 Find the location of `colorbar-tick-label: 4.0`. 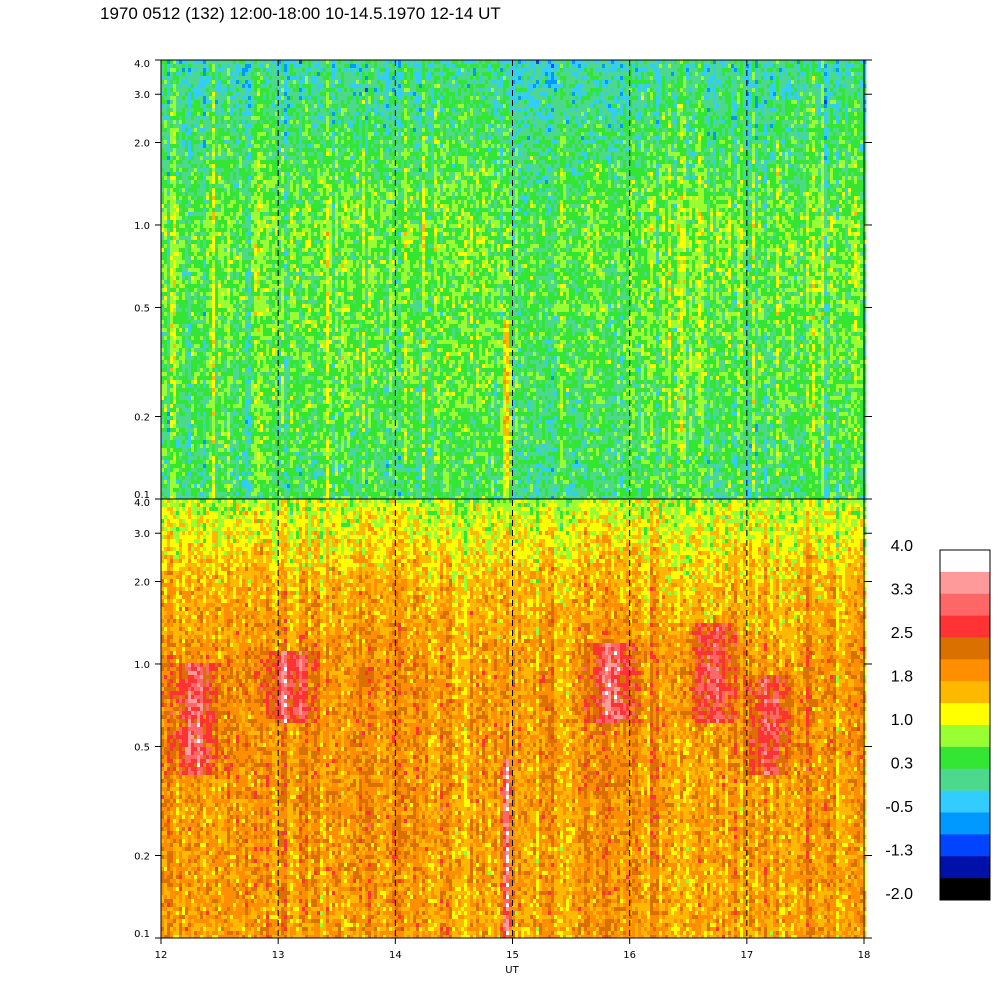

colorbar-tick-label: 4.0 is located at coordinates (902, 546).